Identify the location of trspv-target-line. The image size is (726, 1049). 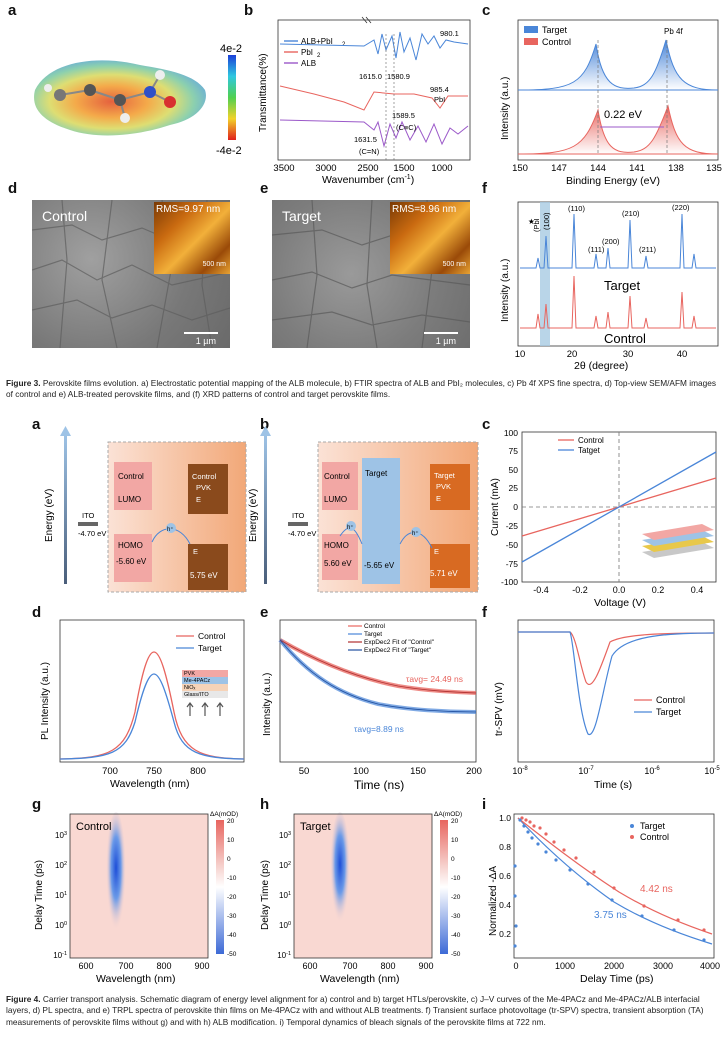
(616, 683).